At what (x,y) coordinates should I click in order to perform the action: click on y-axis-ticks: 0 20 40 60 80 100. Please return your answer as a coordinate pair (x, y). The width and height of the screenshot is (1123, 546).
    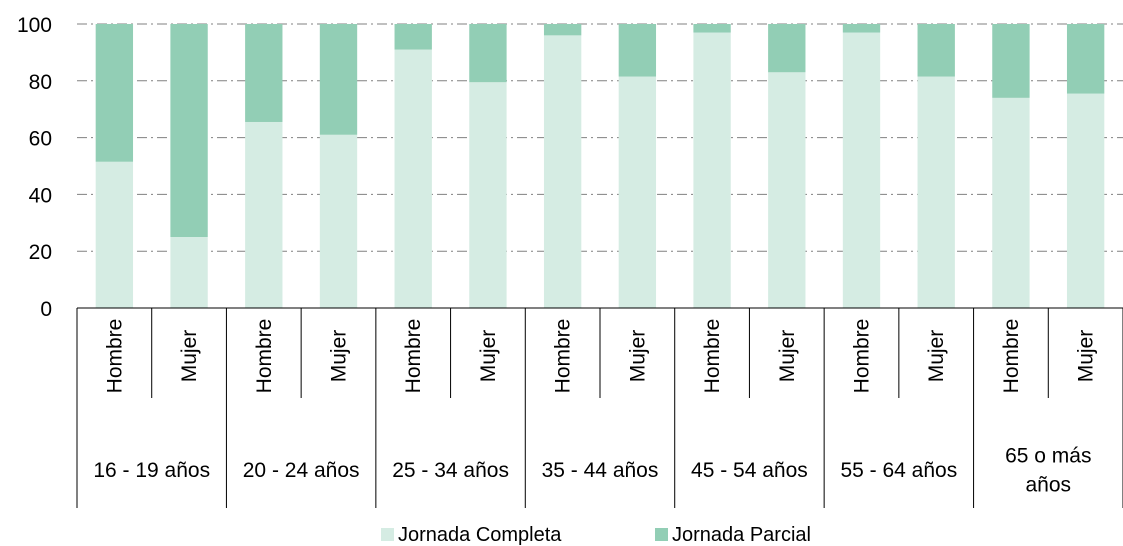
    Looking at the image, I should click on (34, 167).